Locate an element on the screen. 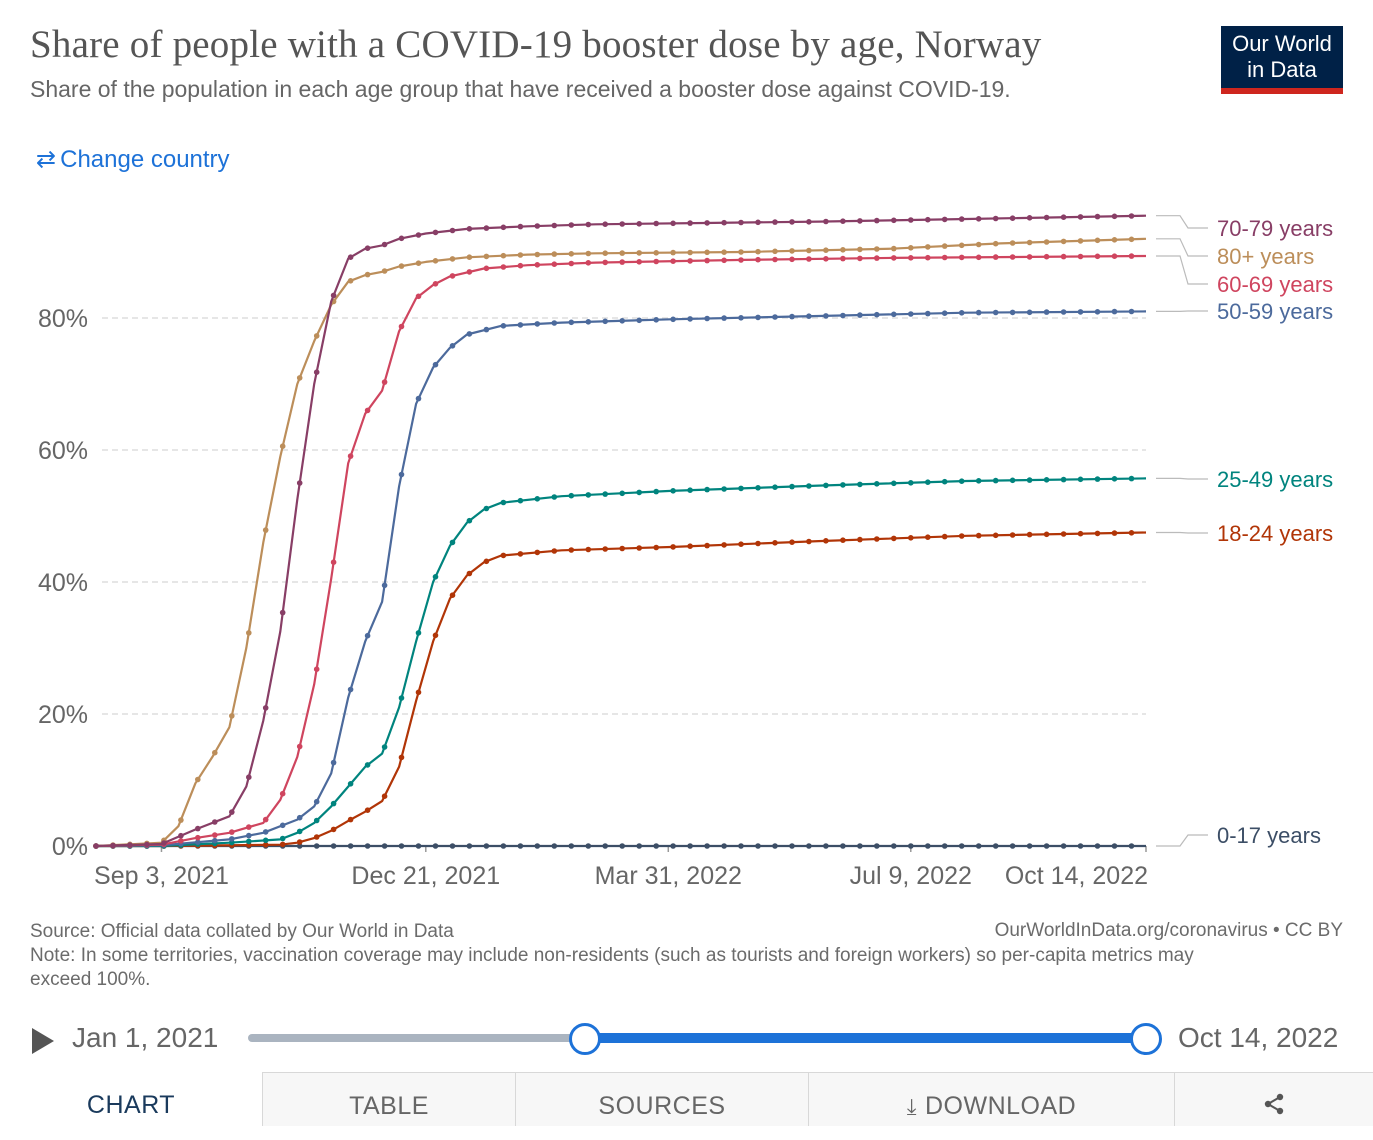 The width and height of the screenshot is (1373, 1140). tab-table: TABLE is located at coordinates (388, 1099).